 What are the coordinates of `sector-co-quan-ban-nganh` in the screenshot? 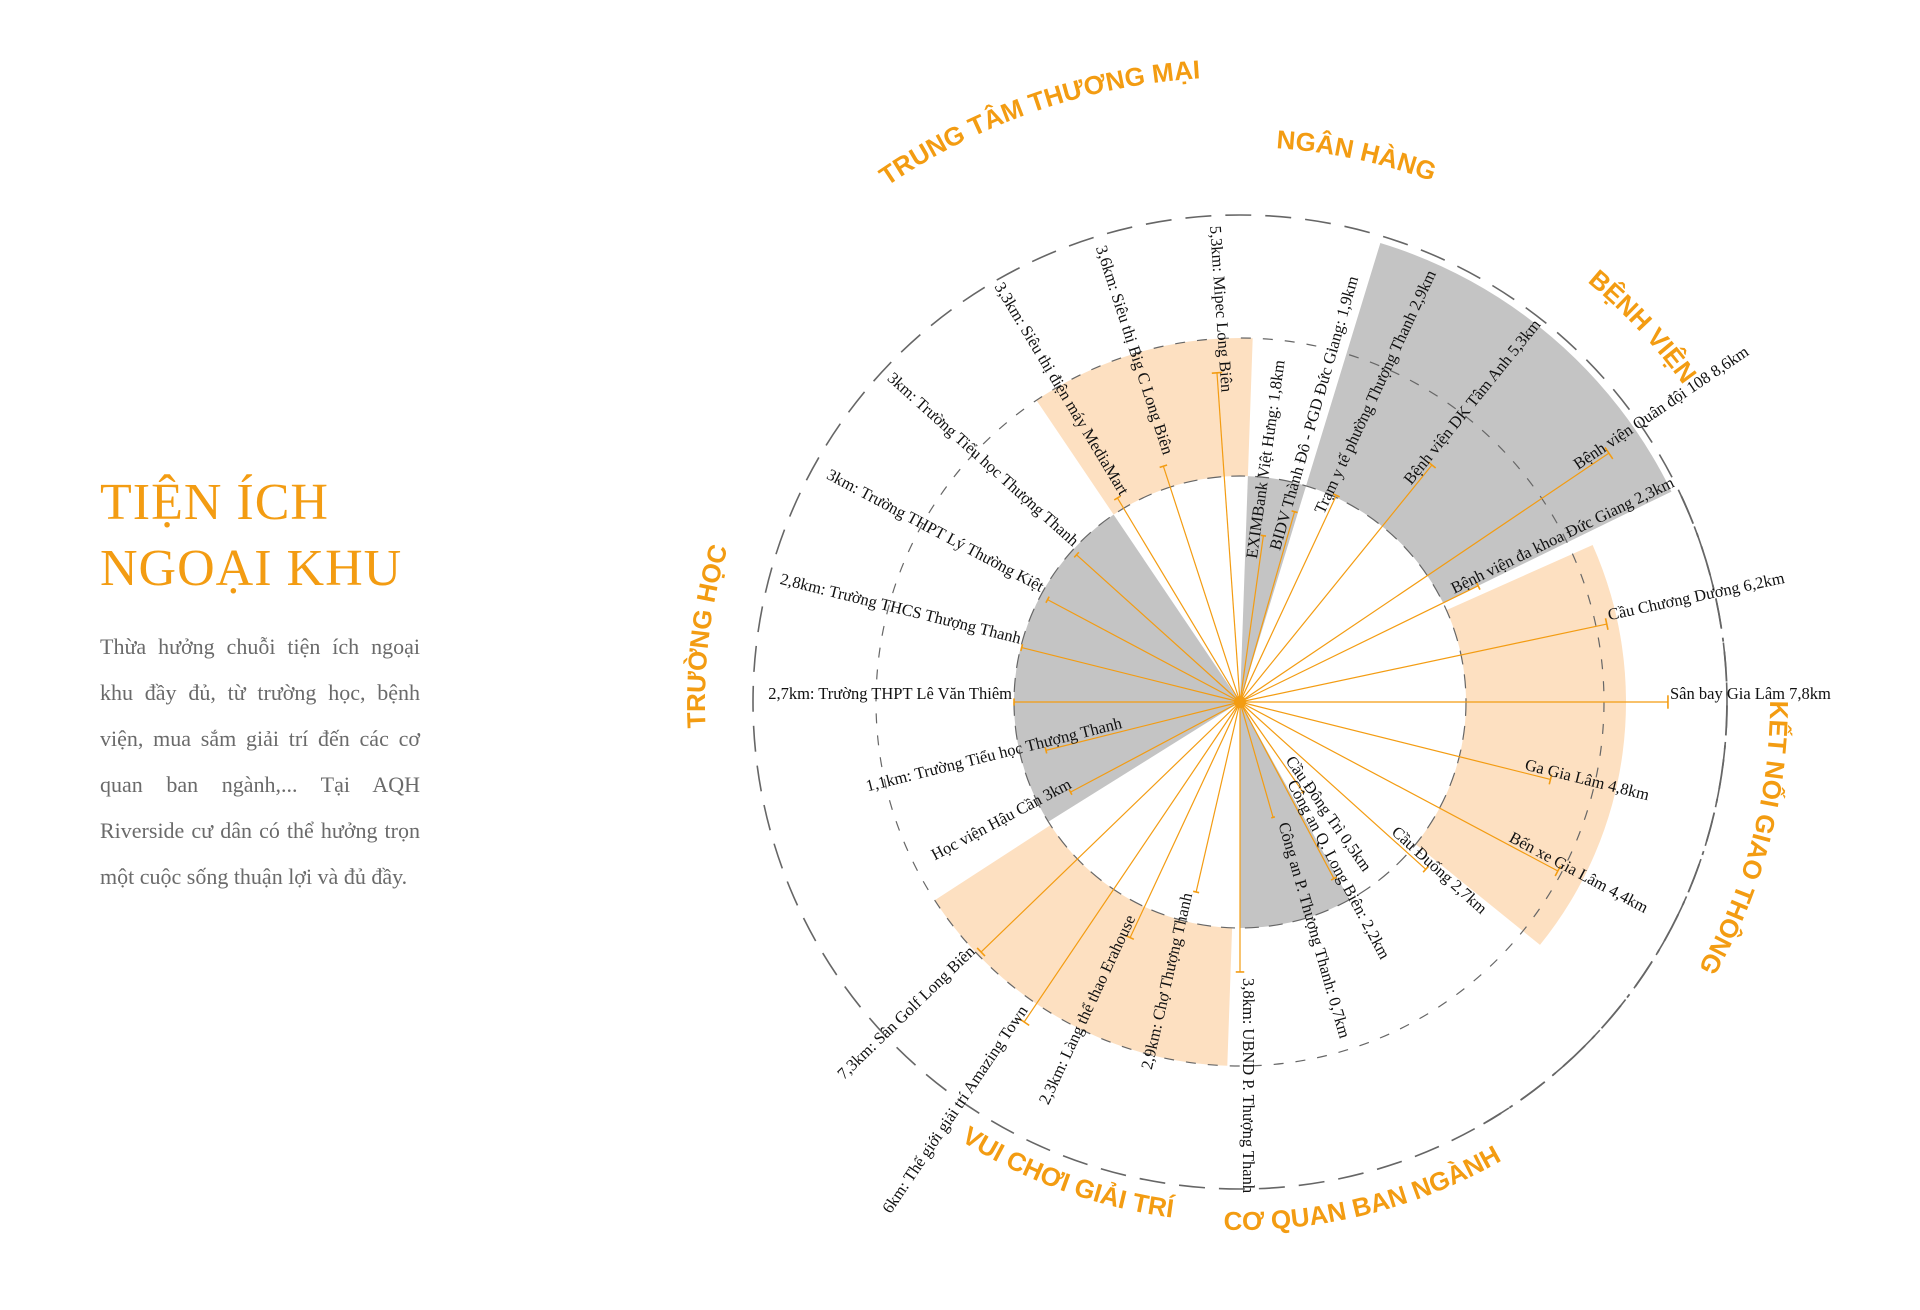 It's located at (1295, 815).